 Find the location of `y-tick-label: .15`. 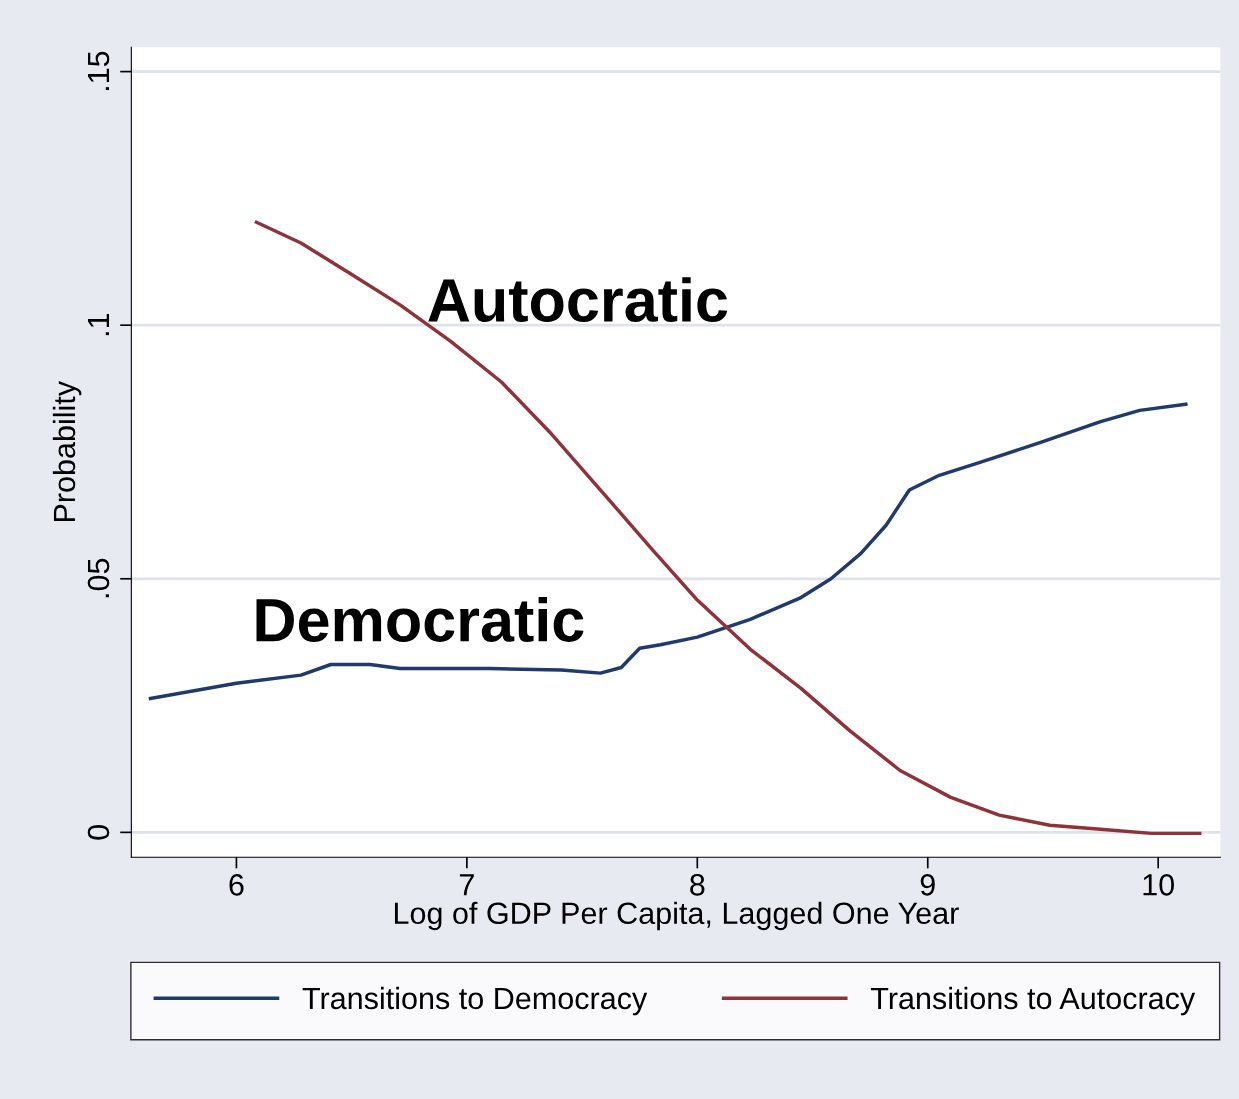

y-tick-label: .15 is located at coordinates (99, 71).